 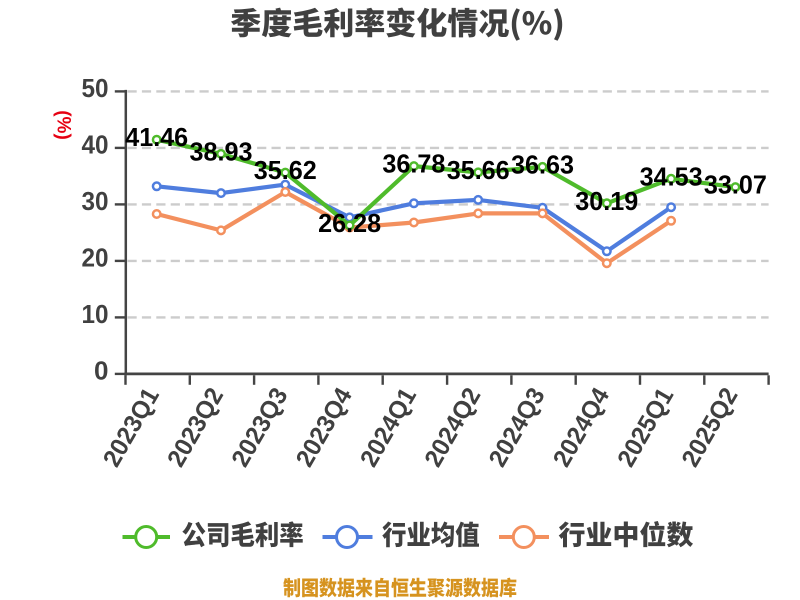 What do you see at coordinates (413, 164) in the screenshot?
I see `svg-text: 36.78` at bounding box center [413, 164].